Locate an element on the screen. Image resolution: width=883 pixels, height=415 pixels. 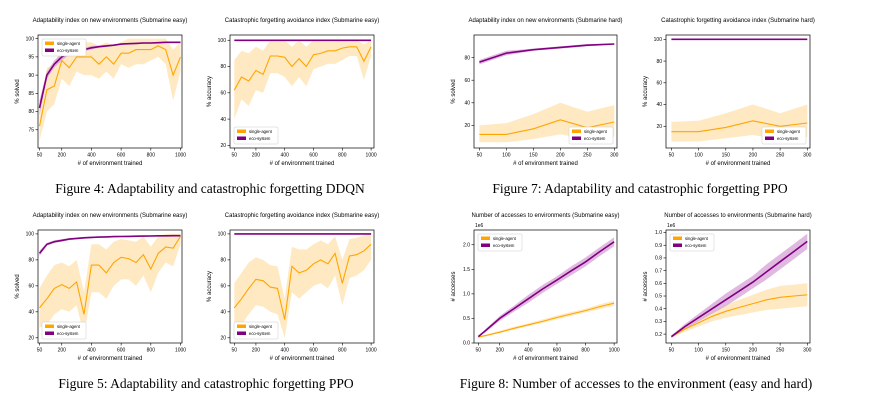
y-tick-label: 0.9 is located at coordinates (658, 246).